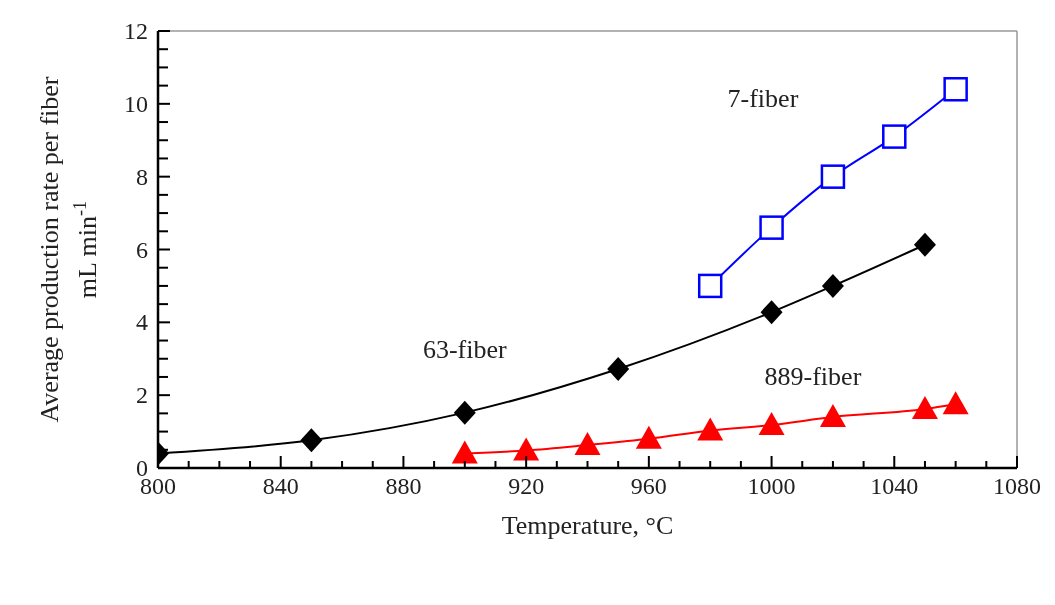 Image resolution: width=1055 pixels, height=605 pixels. Describe the element at coordinates (771, 486) in the screenshot. I see `x-tick-label: 1000` at that location.